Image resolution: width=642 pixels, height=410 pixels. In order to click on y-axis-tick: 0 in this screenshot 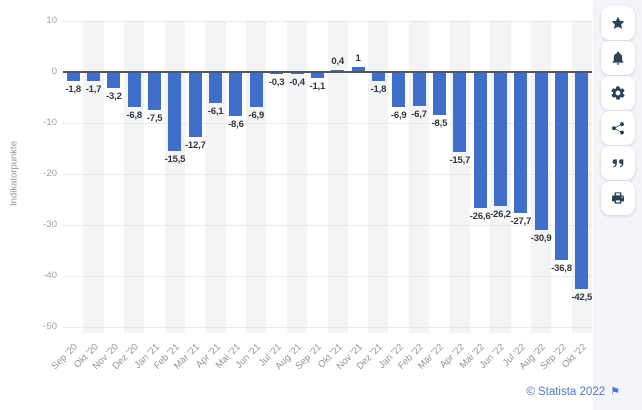, I will do `click(54, 71)`.